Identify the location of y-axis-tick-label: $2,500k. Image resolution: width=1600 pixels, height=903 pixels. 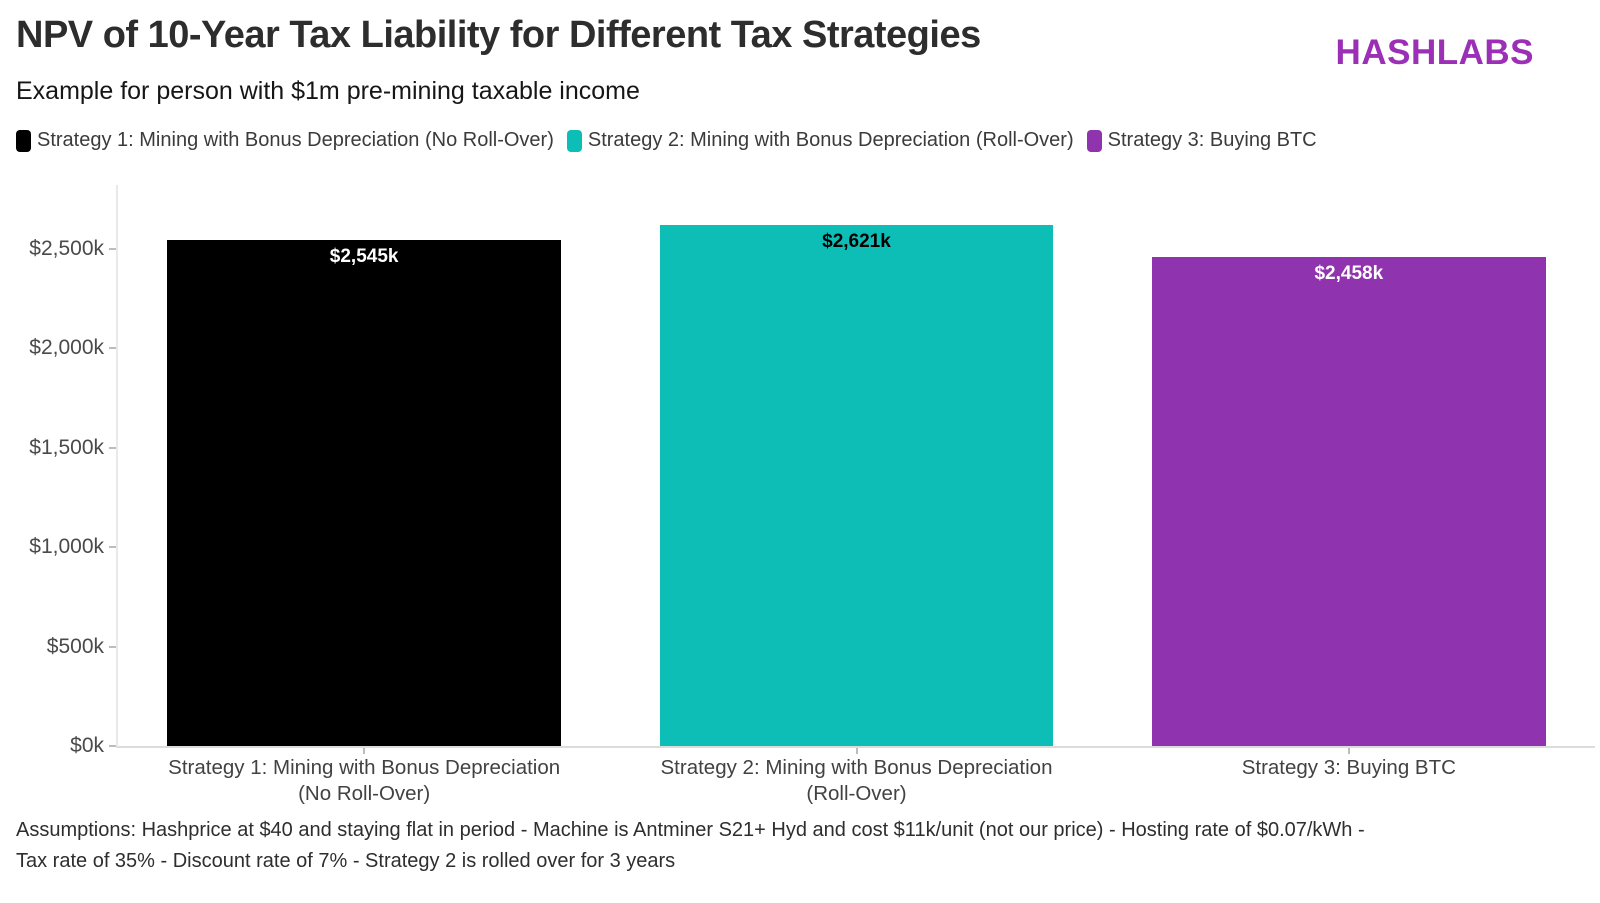
(66, 248).